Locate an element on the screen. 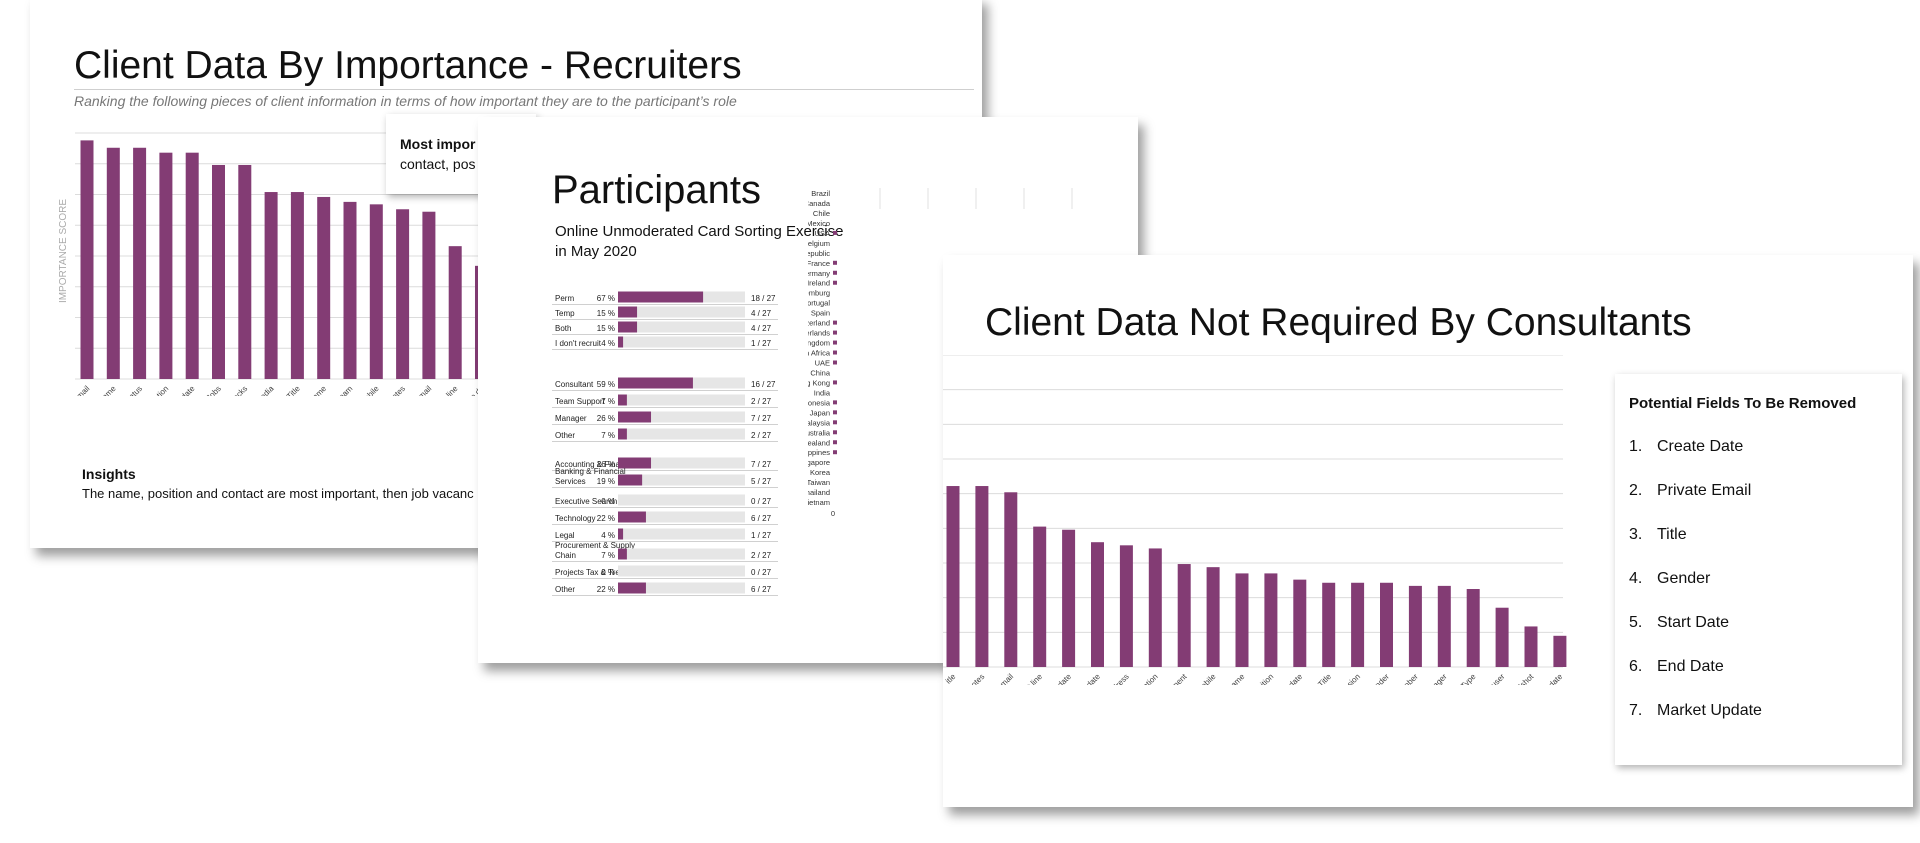 This screenshot has height=843, width=1920. field-item: 5. Start Date is located at coordinates (1695, 635).